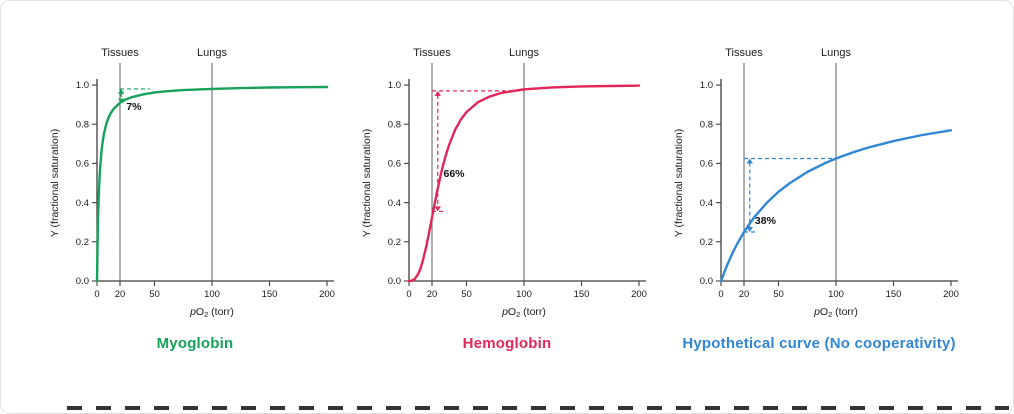  Describe the element at coordinates (455, 174) in the screenshot. I see `delta-annotation-label: 66%` at that location.